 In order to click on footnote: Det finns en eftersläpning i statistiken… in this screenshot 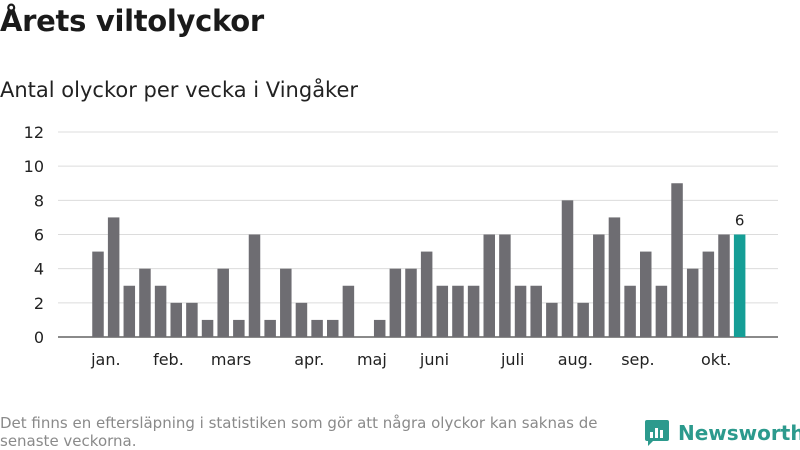, I will do `click(299, 432)`.